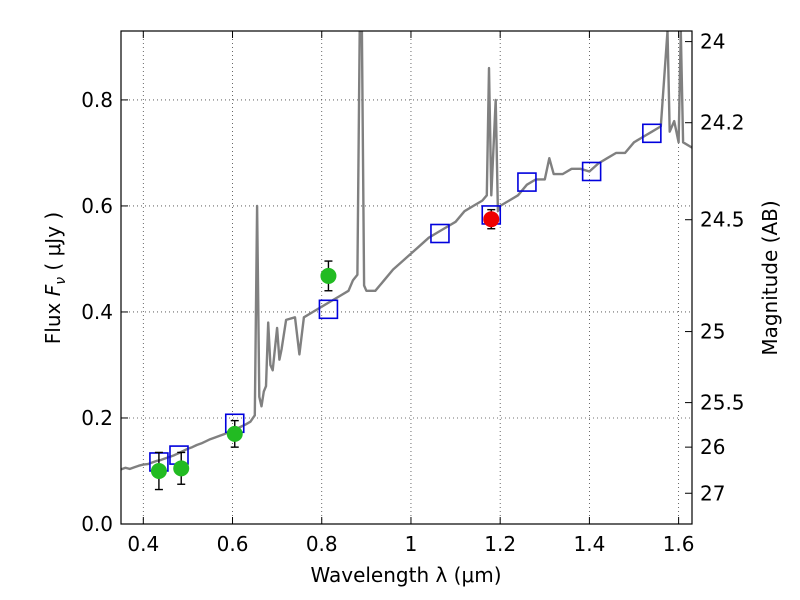  What do you see at coordinates (97, 312) in the screenshot?
I see `y-tick-label: 0.4` at bounding box center [97, 312].